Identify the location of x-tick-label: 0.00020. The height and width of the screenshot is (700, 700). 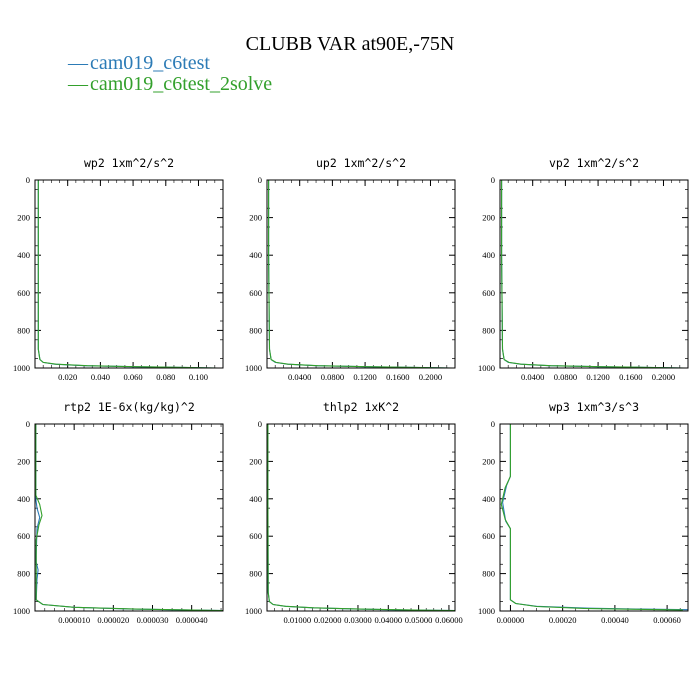
(563, 620).